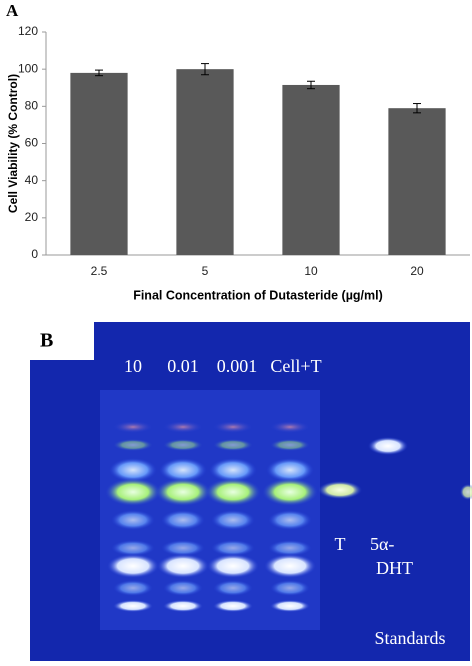  I want to click on y-tick-label: 120, so click(28, 31).